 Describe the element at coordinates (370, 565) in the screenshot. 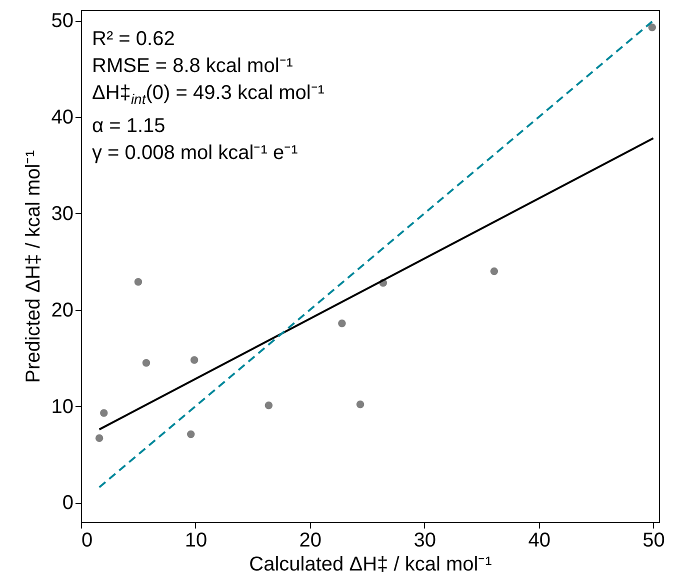

I see `x-axis-title: Calculated ΔH‡ / kcal mol⁻¹` at that location.